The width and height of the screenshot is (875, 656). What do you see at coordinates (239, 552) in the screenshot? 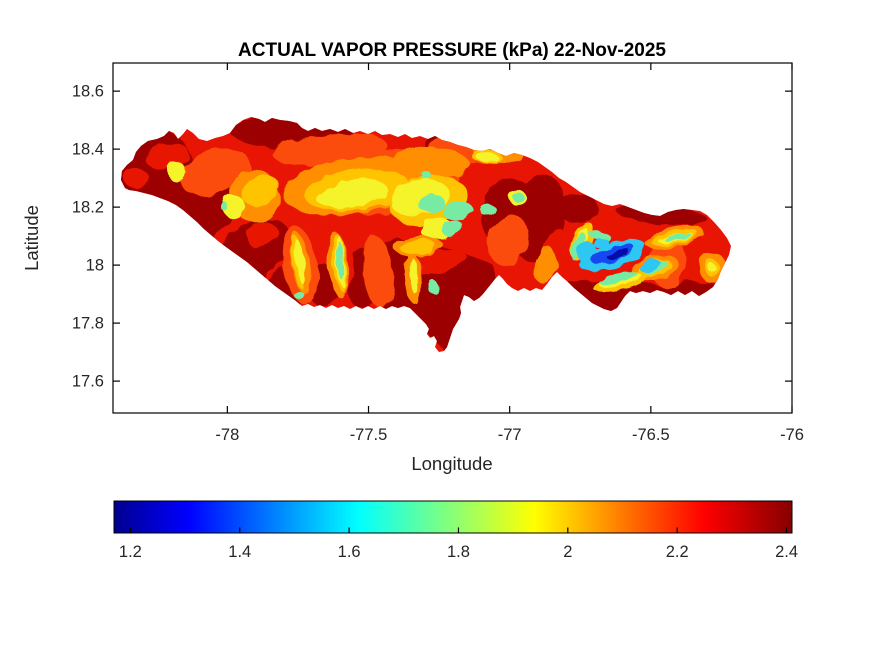
I see `colorbar-tick-label: 1.4` at bounding box center [239, 552].